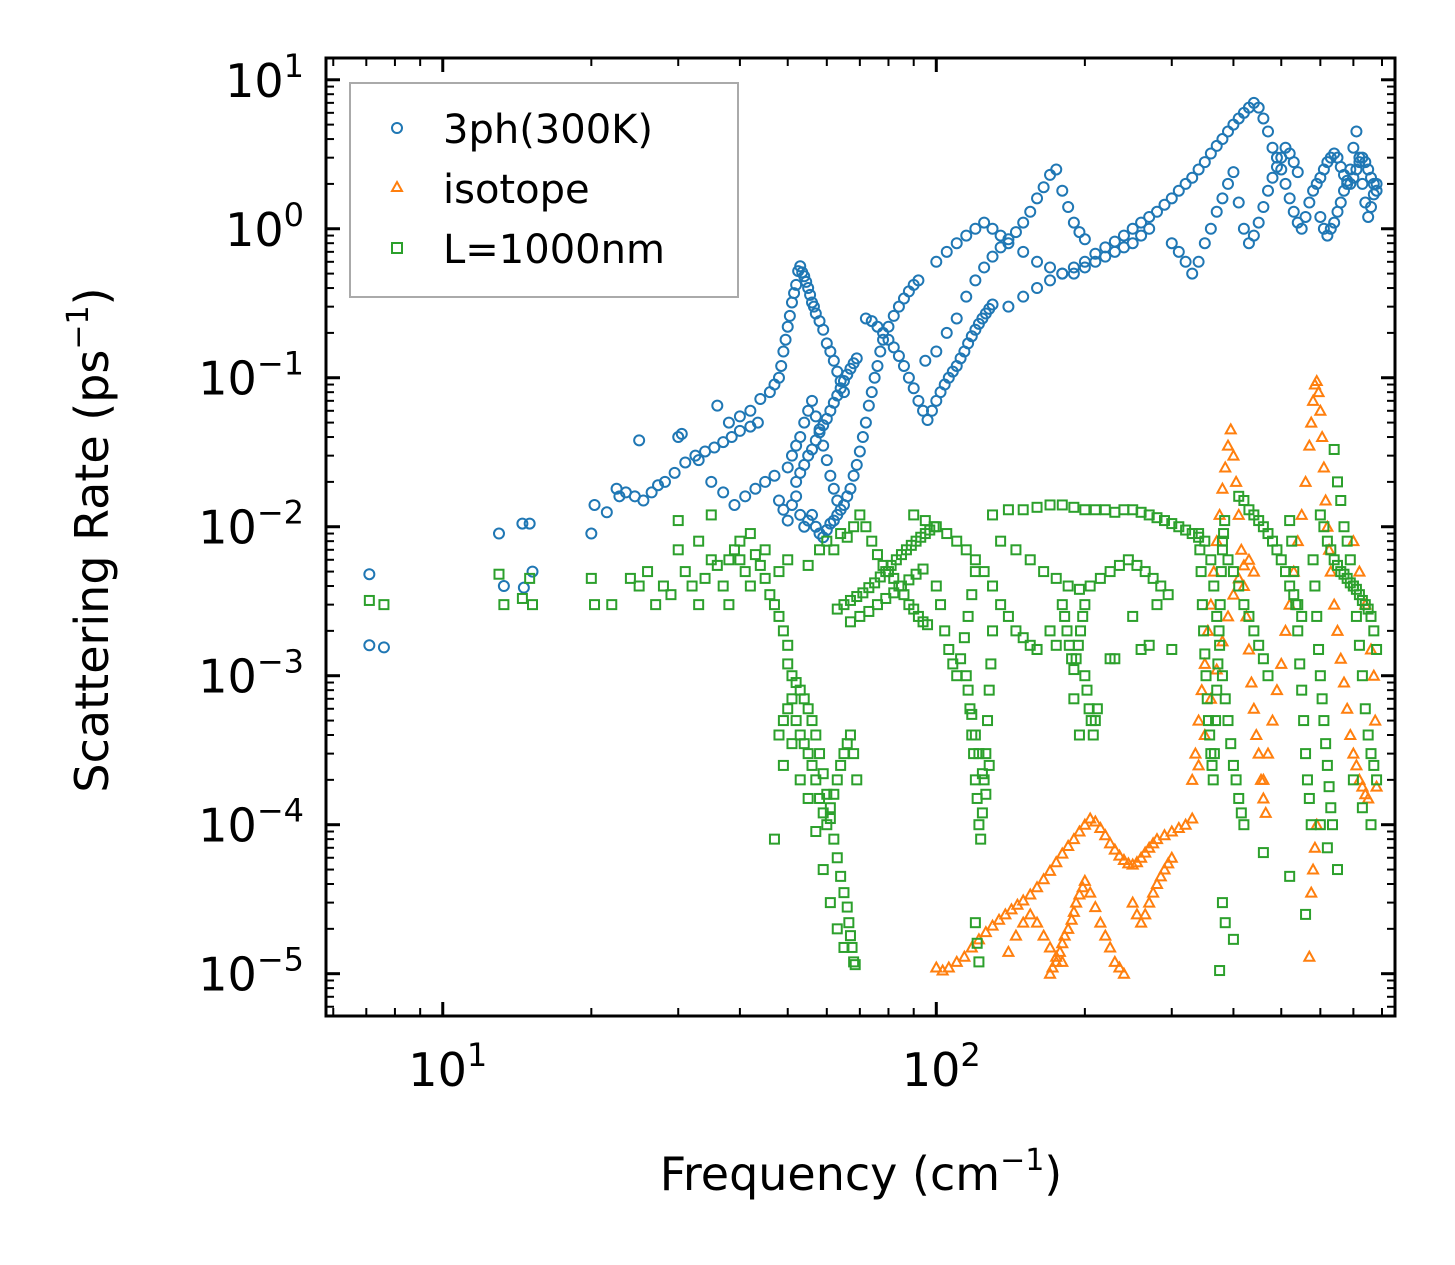  I want to click on legend-label-3ph: 3ph(300K), so click(548, 130).